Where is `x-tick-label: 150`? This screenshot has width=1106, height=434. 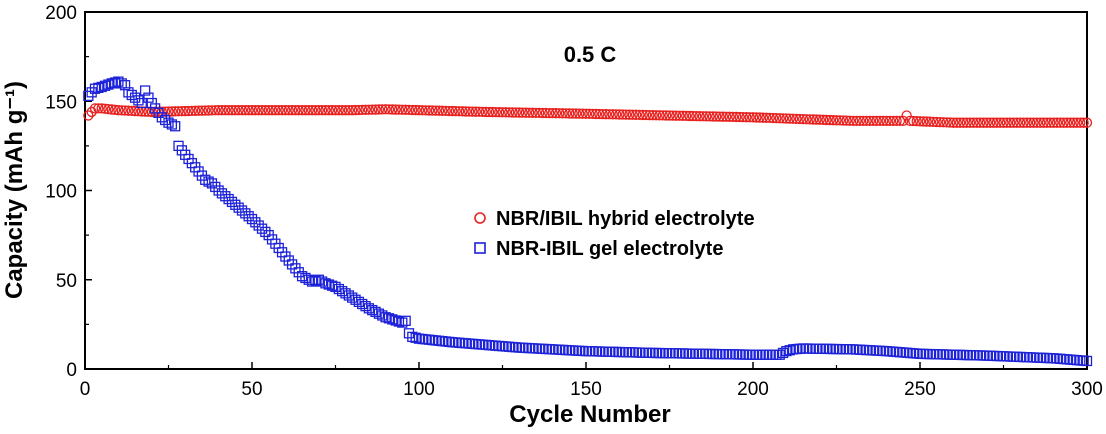 x-tick-label: 150 is located at coordinates (586, 389).